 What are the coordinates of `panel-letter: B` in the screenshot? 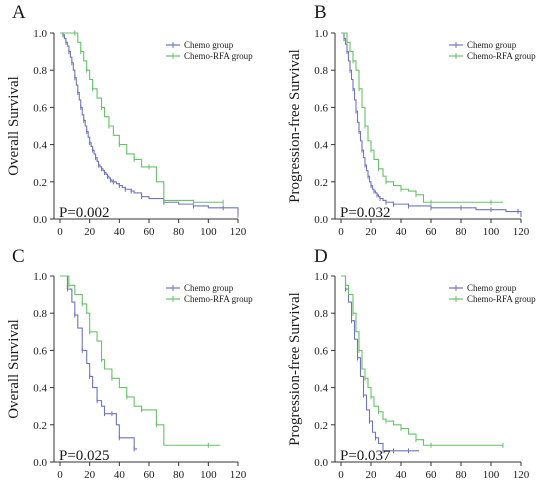 It's located at (320, 12).